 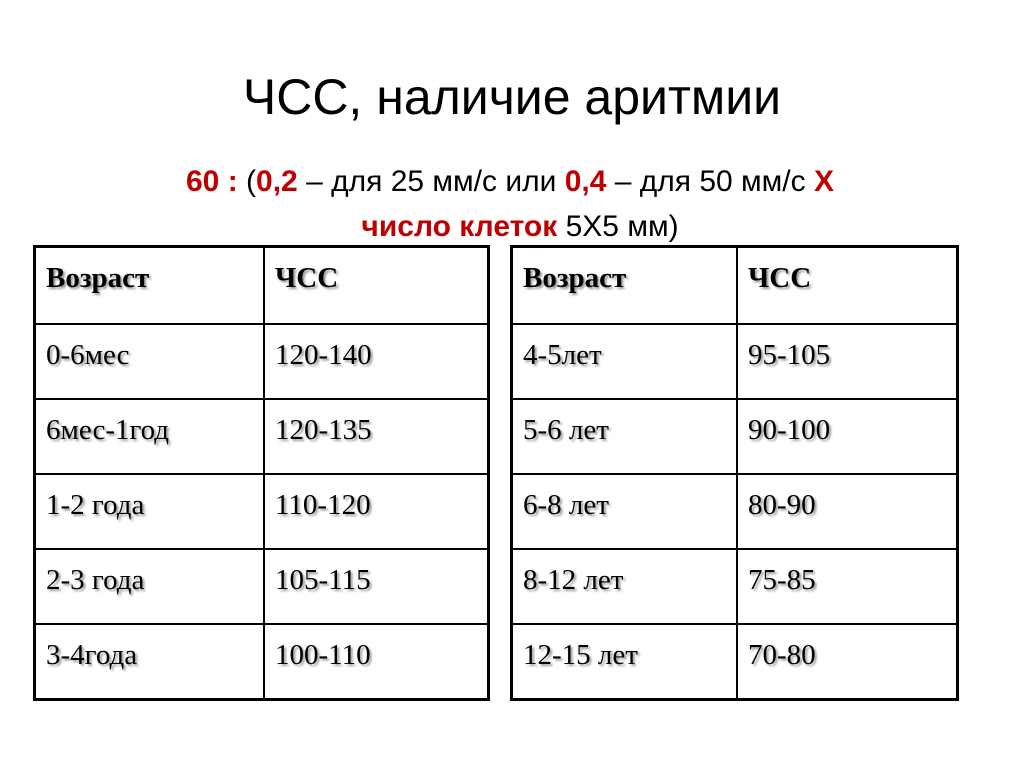 I want to click on table-row: 0-6мес 120-140, so click(x=261, y=361).